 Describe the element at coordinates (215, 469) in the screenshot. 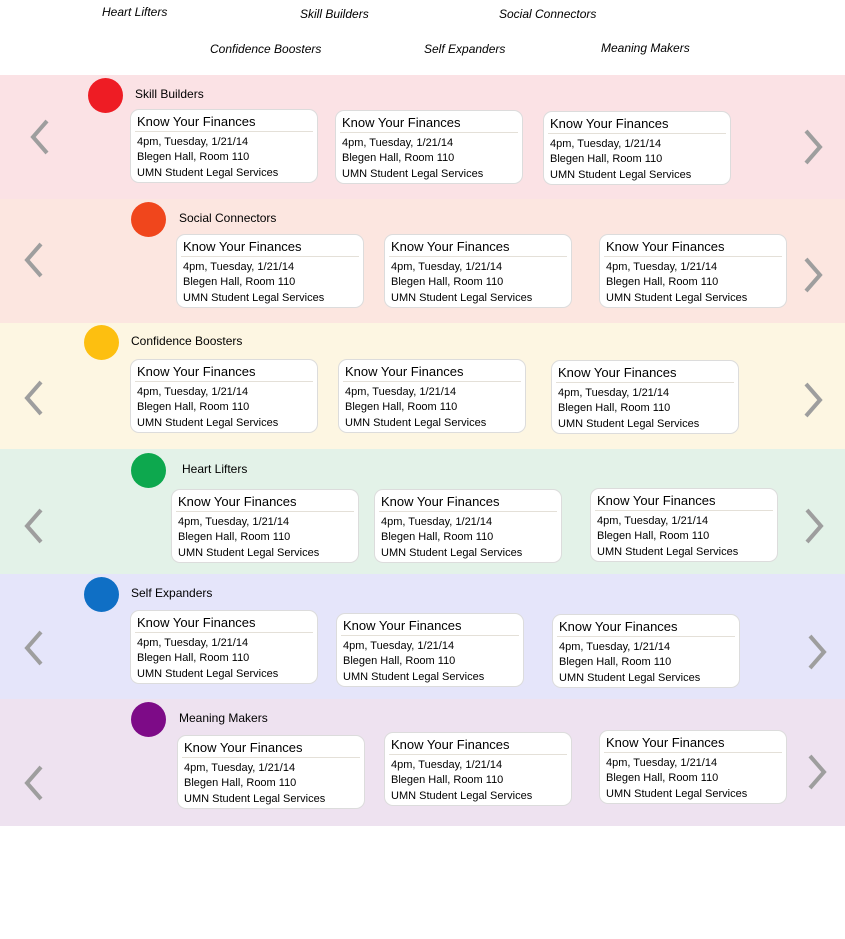

I see `category-label: Heart Lifters` at that location.